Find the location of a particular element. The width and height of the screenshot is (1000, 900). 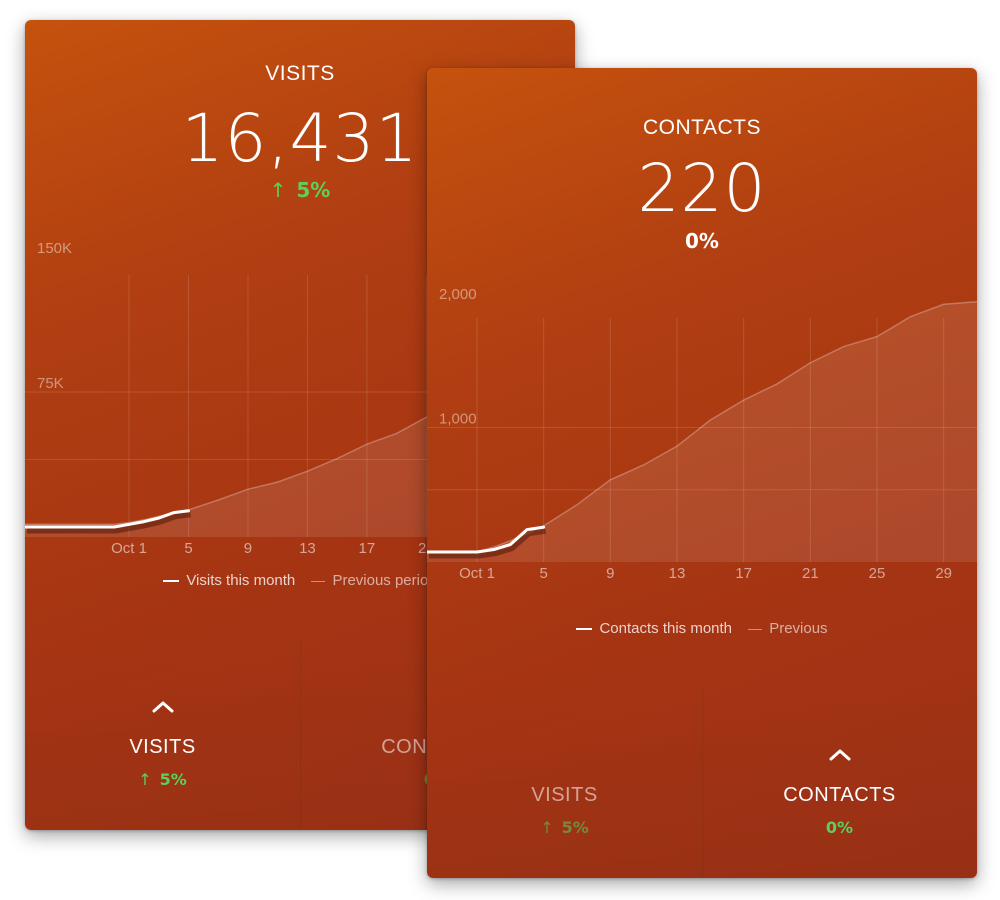

y-tick-label: 1,000 is located at coordinates (458, 419).